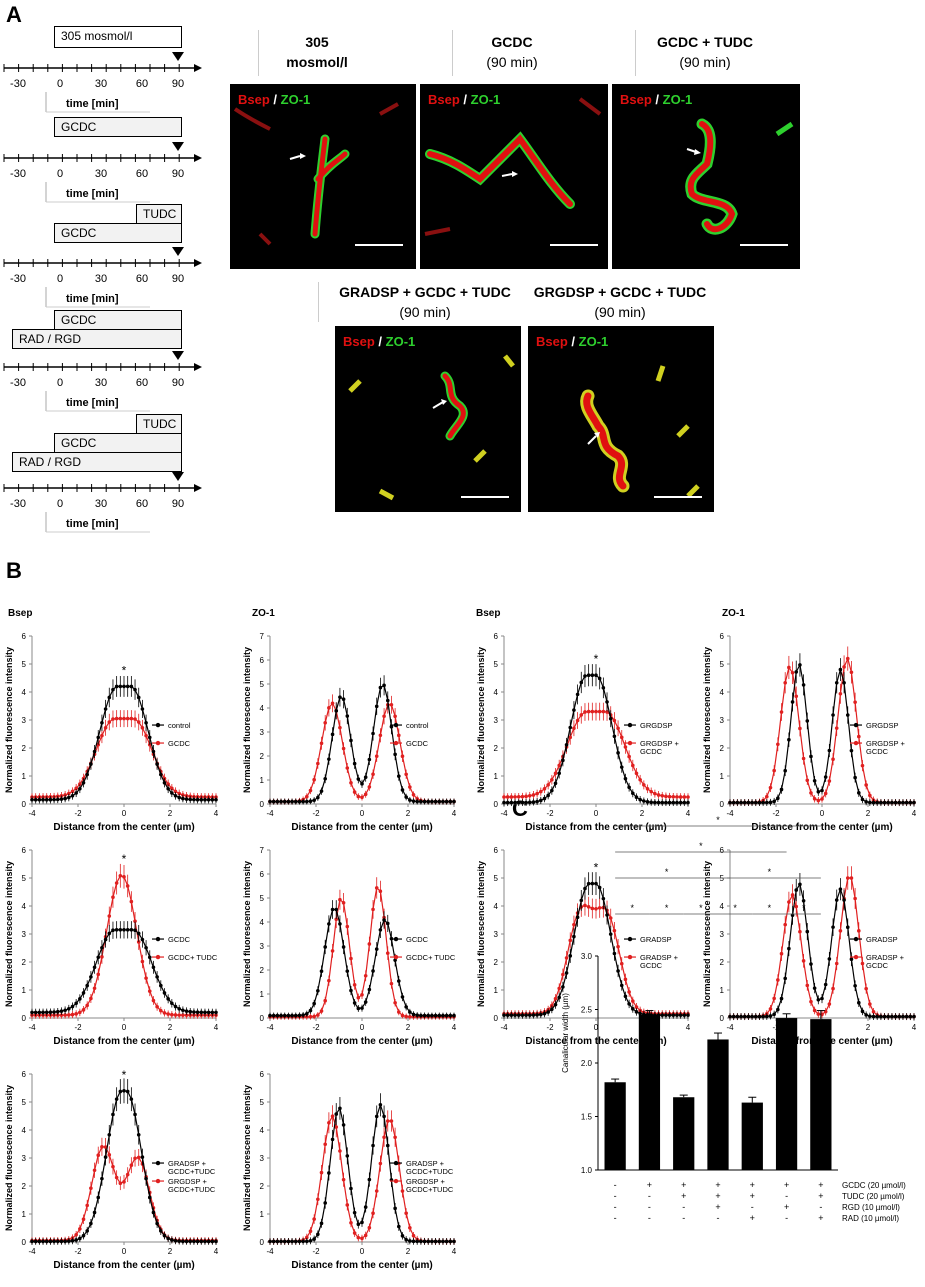 This screenshot has width=925, height=1287. I want to click on tick-label: -30, so click(18, 279).